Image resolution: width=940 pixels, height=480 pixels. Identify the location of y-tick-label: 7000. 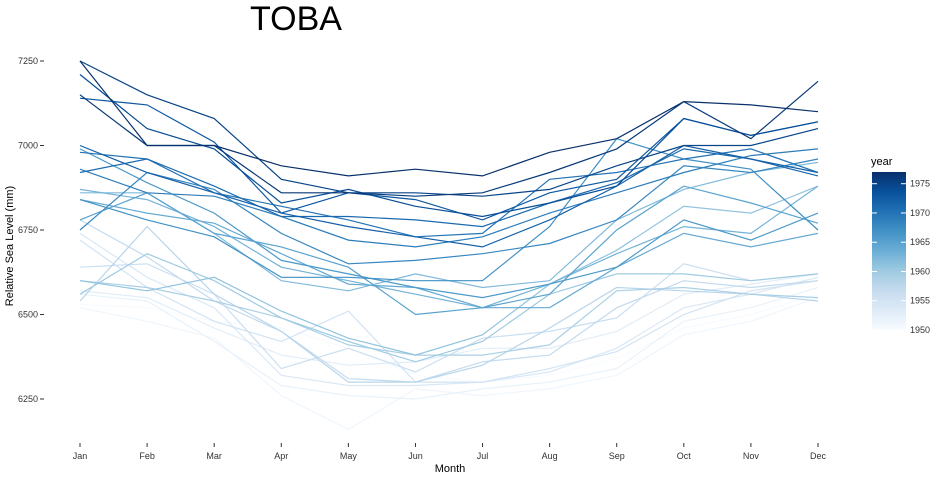
(28, 146).